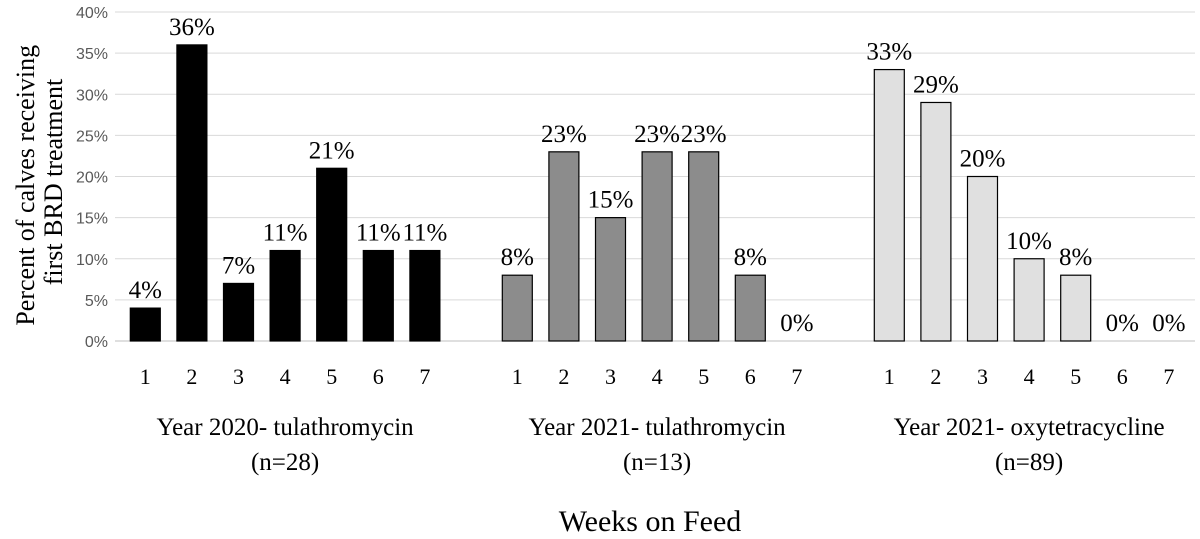 This screenshot has width=1200, height=539. I want to click on data-label: 20%, so click(983, 159).